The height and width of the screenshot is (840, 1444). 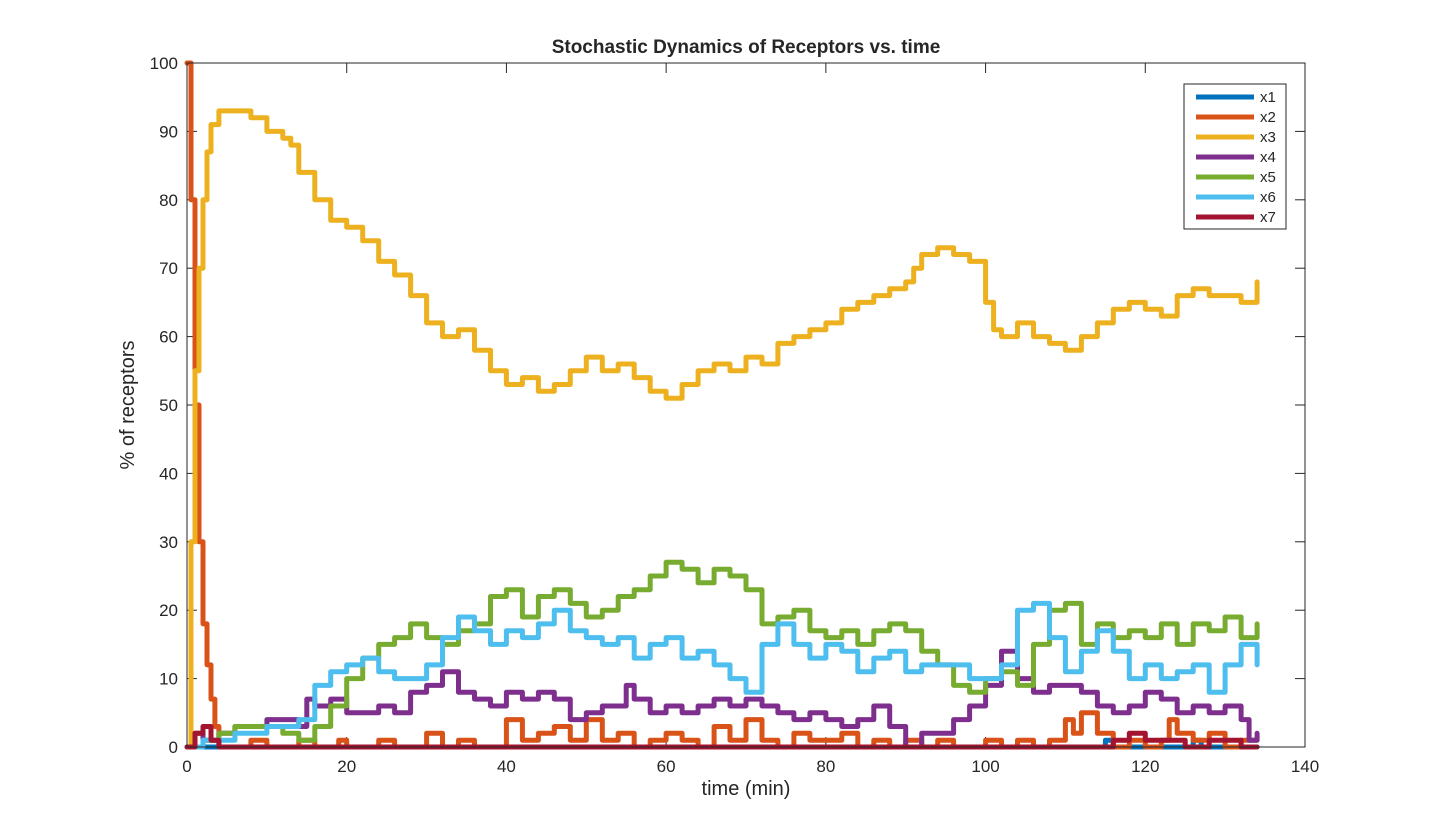 I want to click on legend-label-x5: x5, so click(x=1268, y=177).